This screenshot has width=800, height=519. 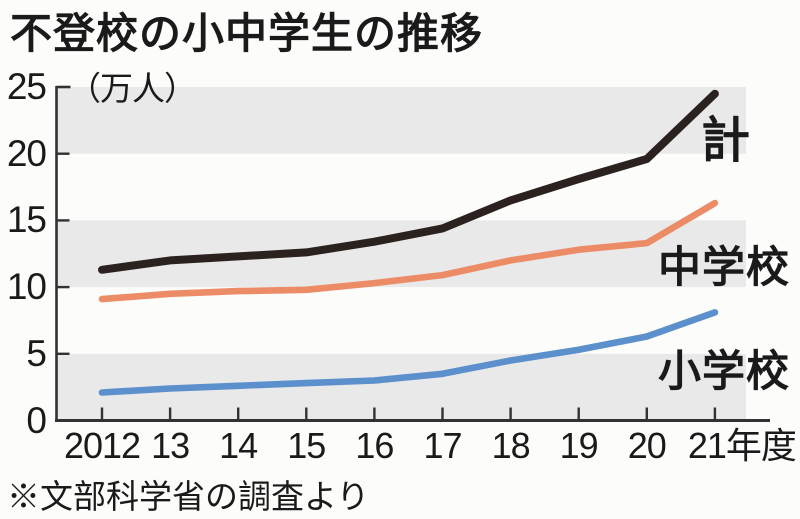 I want to click on y-axis-unit-label: （万人）, so click(x=132, y=88).